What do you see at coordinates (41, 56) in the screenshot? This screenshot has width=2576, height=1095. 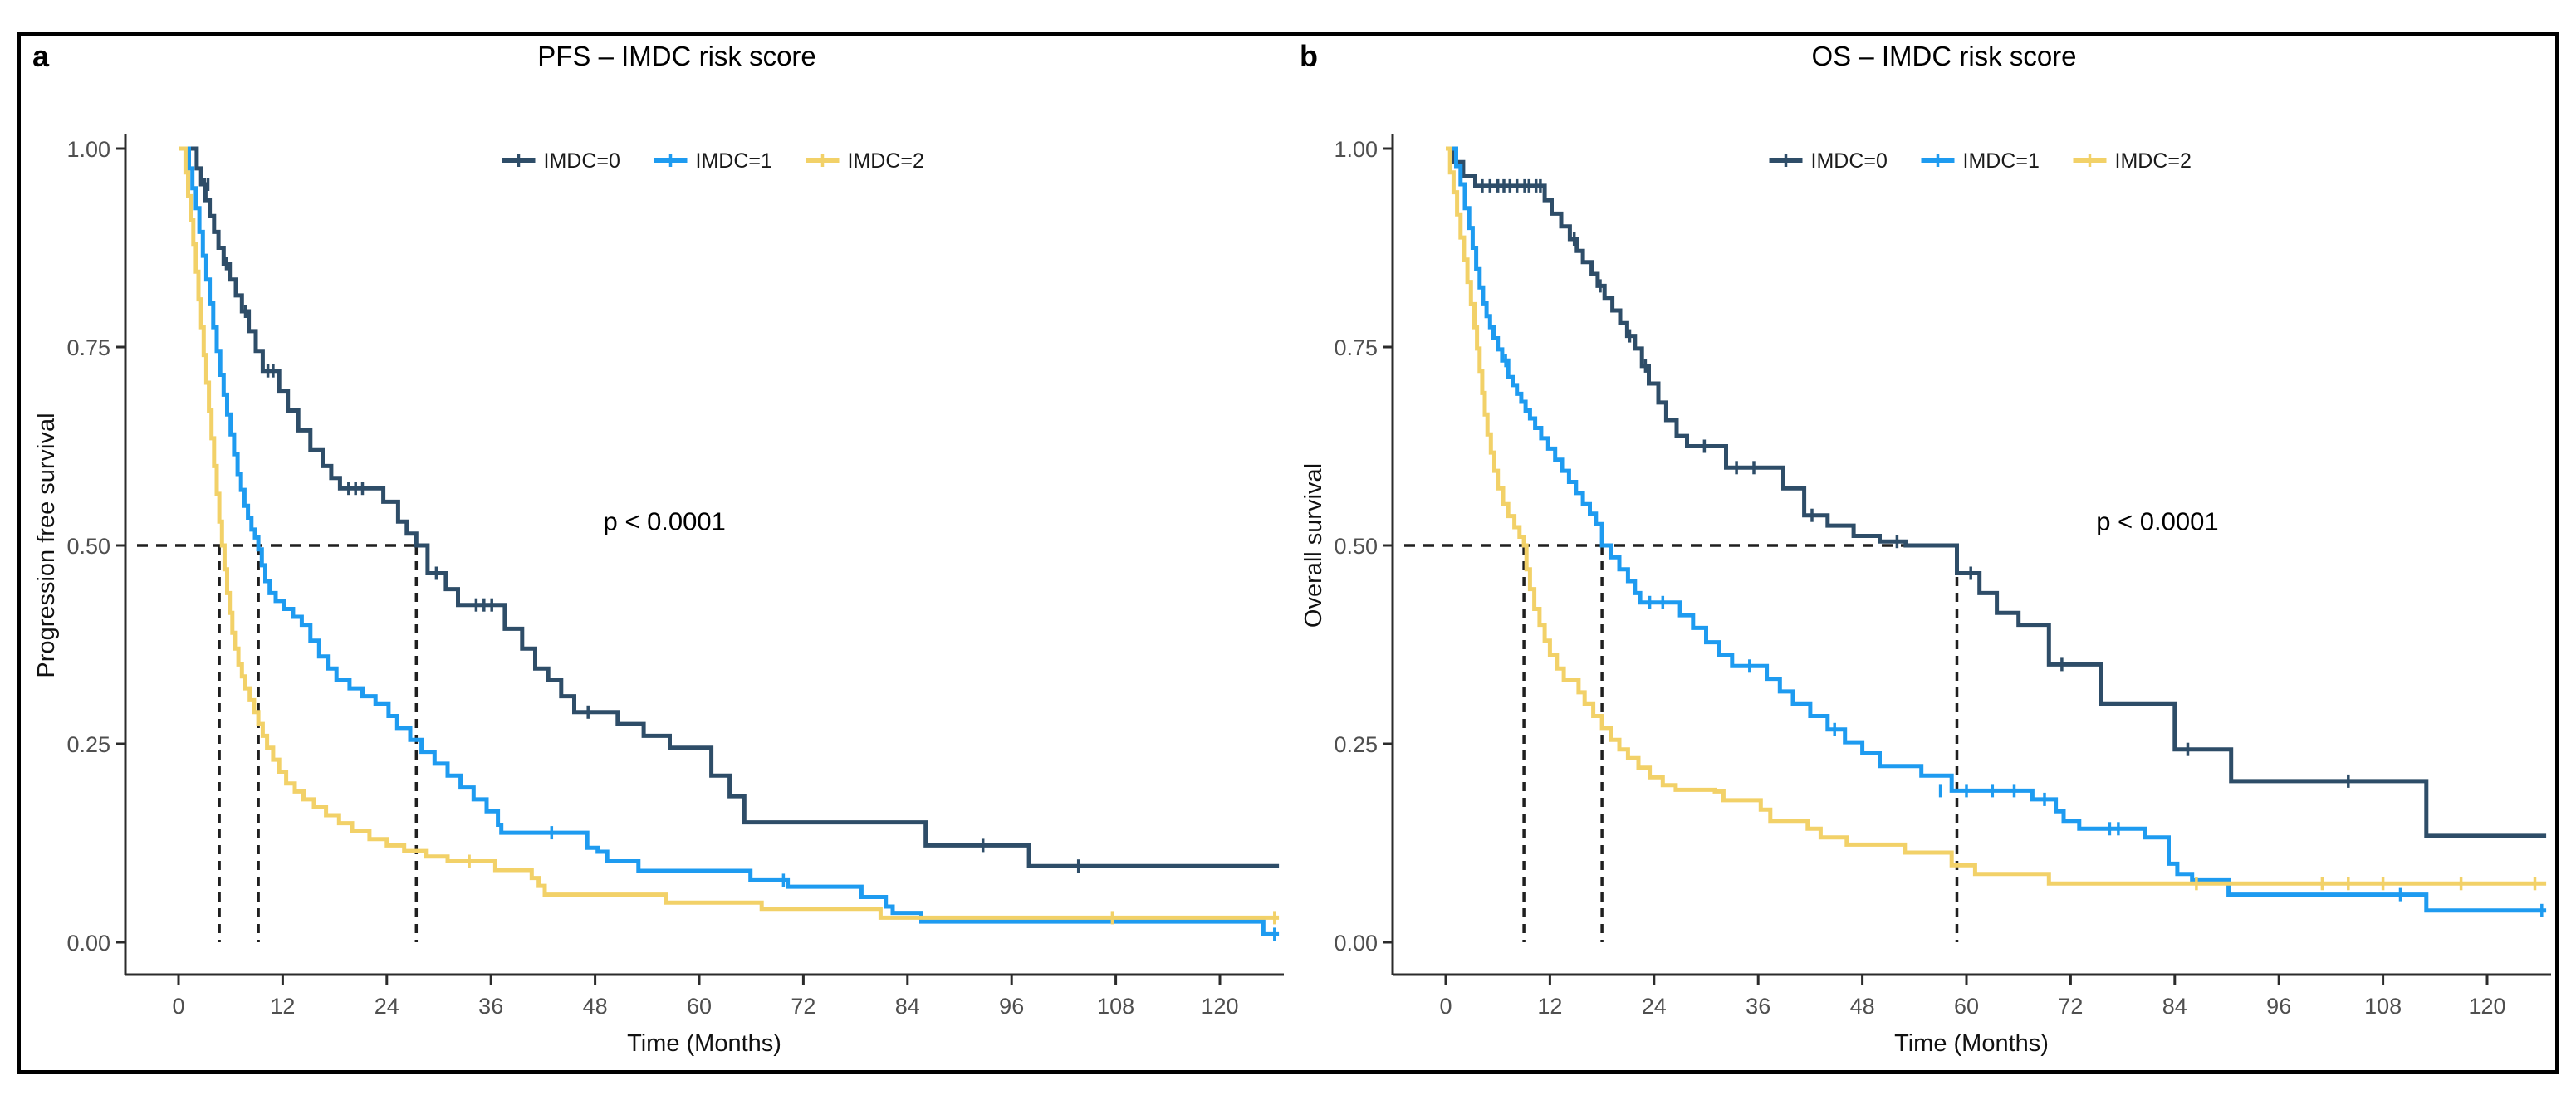 I see `panel-a-label: a` at bounding box center [41, 56].